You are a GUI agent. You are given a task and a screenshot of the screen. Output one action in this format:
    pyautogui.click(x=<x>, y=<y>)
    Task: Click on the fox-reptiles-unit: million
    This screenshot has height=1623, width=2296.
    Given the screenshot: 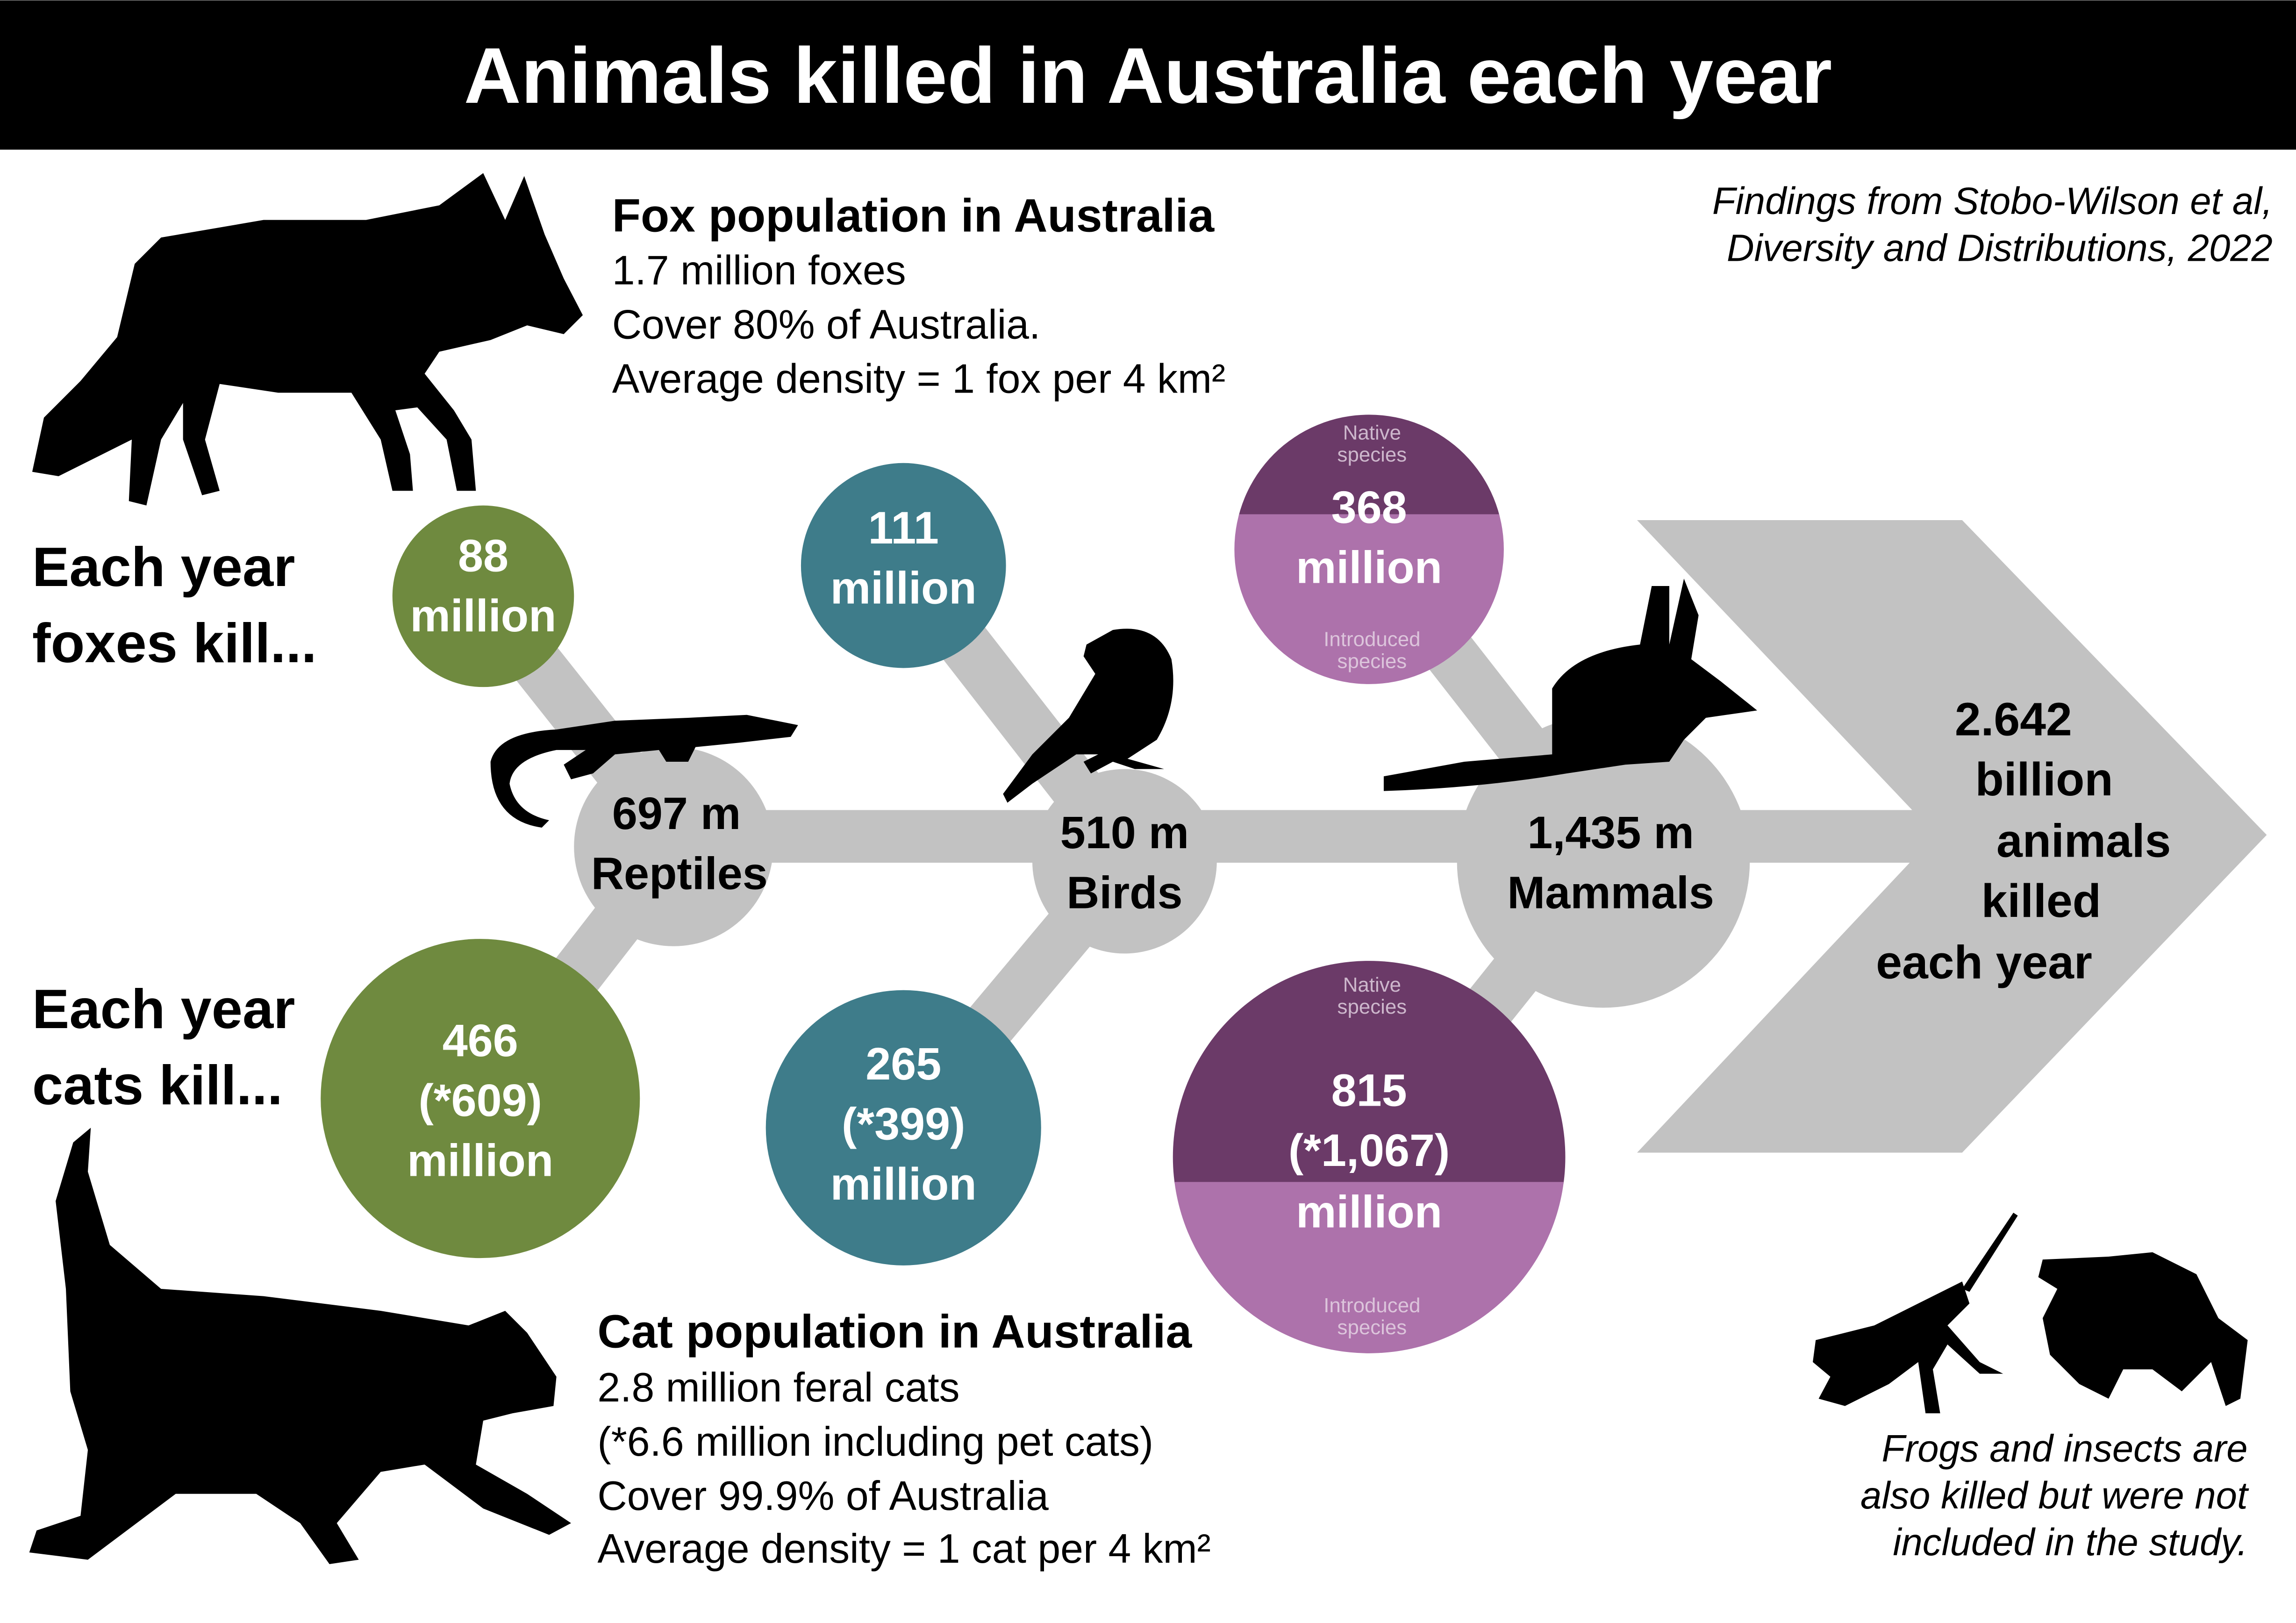 What is the action you would take?
    pyautogui.click(x=484, y=616)
    